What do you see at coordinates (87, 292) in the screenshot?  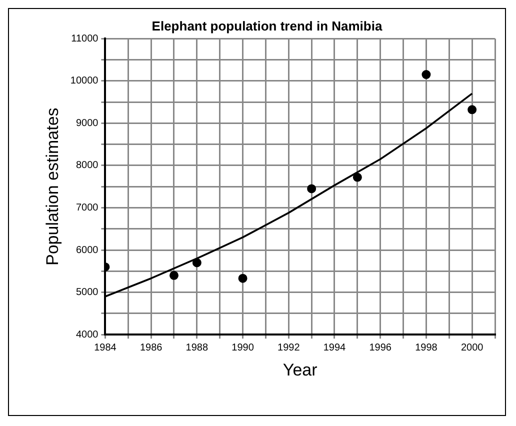 I see `y-tick-label: 5000` at bounding box center [87, 292].